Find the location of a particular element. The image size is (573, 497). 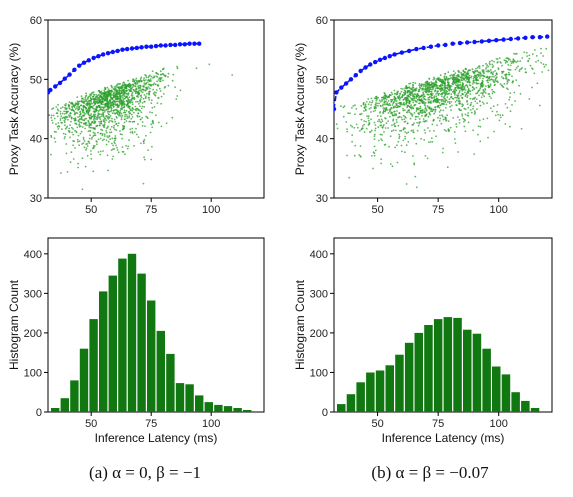

hist-a-ytick-label: 400 is located at coordinates (33, 255).